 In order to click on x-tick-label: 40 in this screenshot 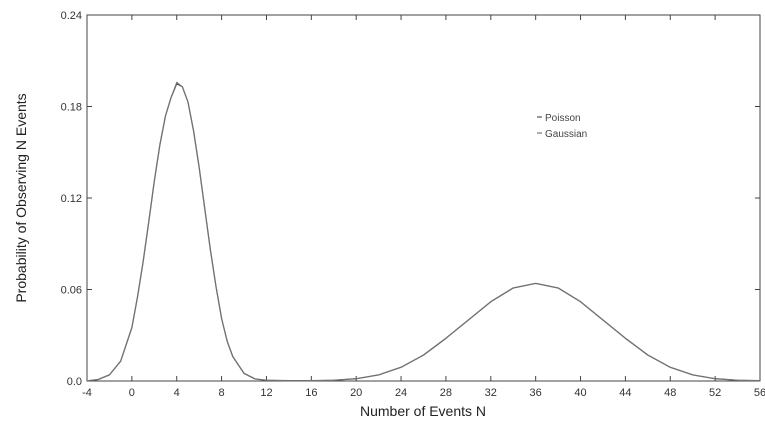, I will do `click(580, 393)`.